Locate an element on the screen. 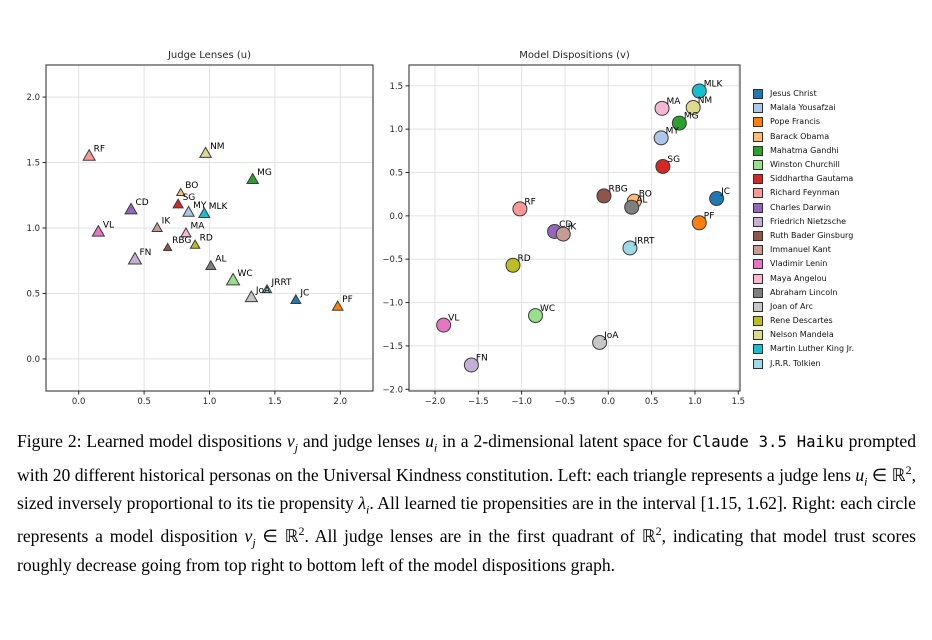 This screenshot has width=932, height=640. legend-item: Barack Obama is located at coordinates (803, 137).